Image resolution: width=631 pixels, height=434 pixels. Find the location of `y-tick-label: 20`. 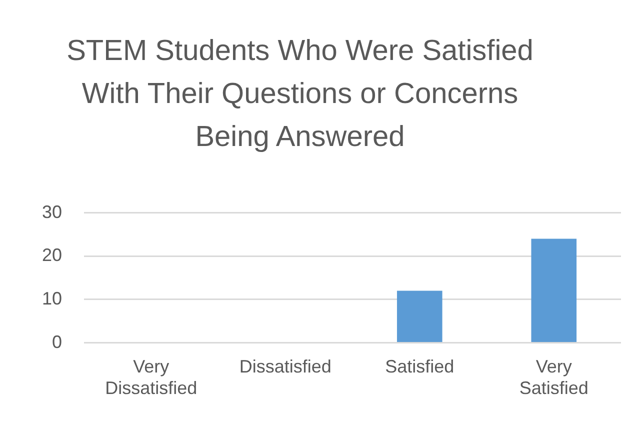

y-tick-label: 20 is located at coordinates (52, 255).